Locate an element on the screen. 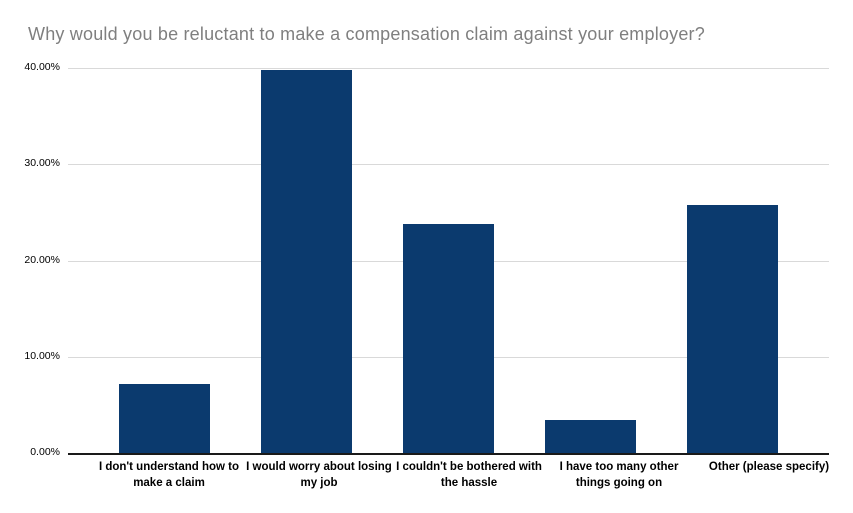  y-tick-label: 20.00% is located at coordinates (42, 259).